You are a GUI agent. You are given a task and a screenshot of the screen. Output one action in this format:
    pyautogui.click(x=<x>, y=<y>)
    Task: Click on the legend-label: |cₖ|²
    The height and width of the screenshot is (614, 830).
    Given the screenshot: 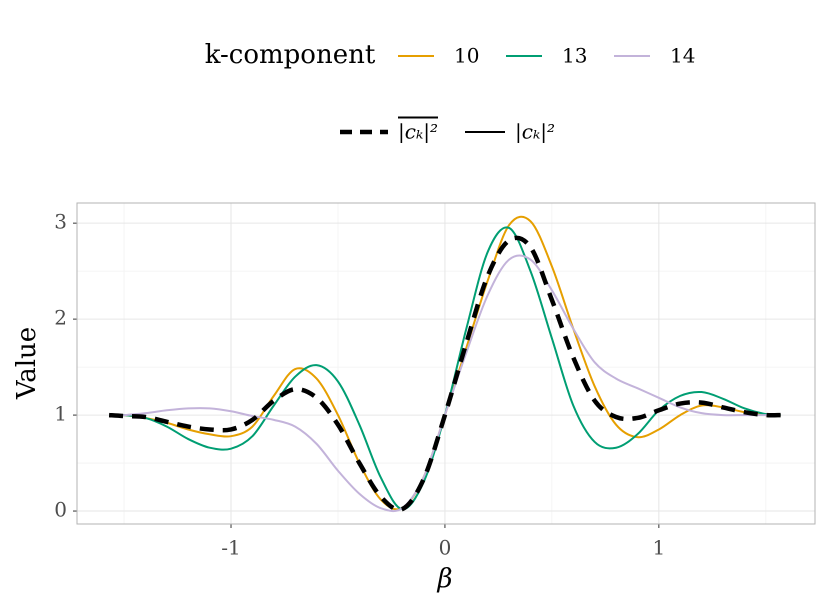 What is the action you would take?
    pyautogui.click(x=418, y=132)
    